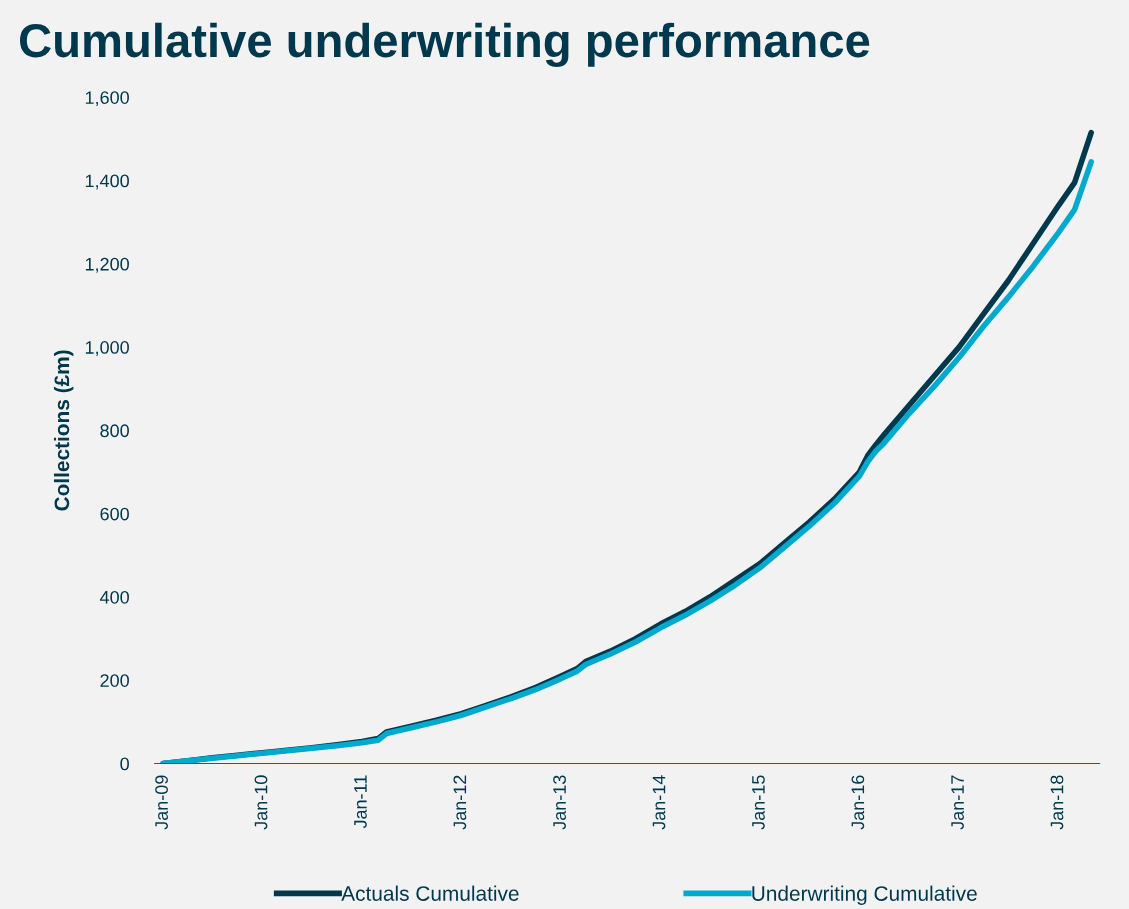 The image size is (1129, 909). Describe the element at coordinates (63, 430) in the screenshot. I see `y-axis-title: Collections (£m)` at that location.